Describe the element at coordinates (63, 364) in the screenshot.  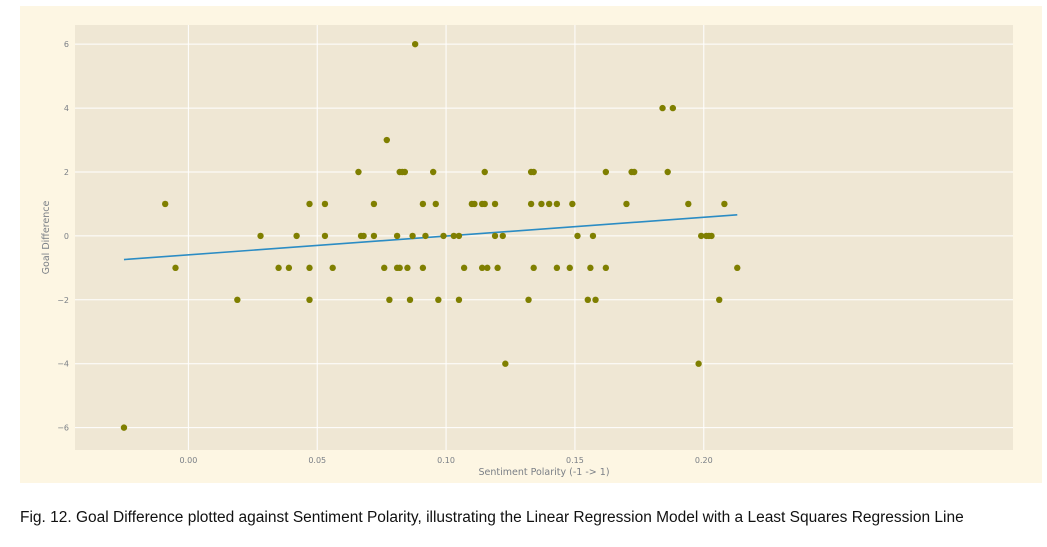
I see `y-tick-label: −4` at that location.